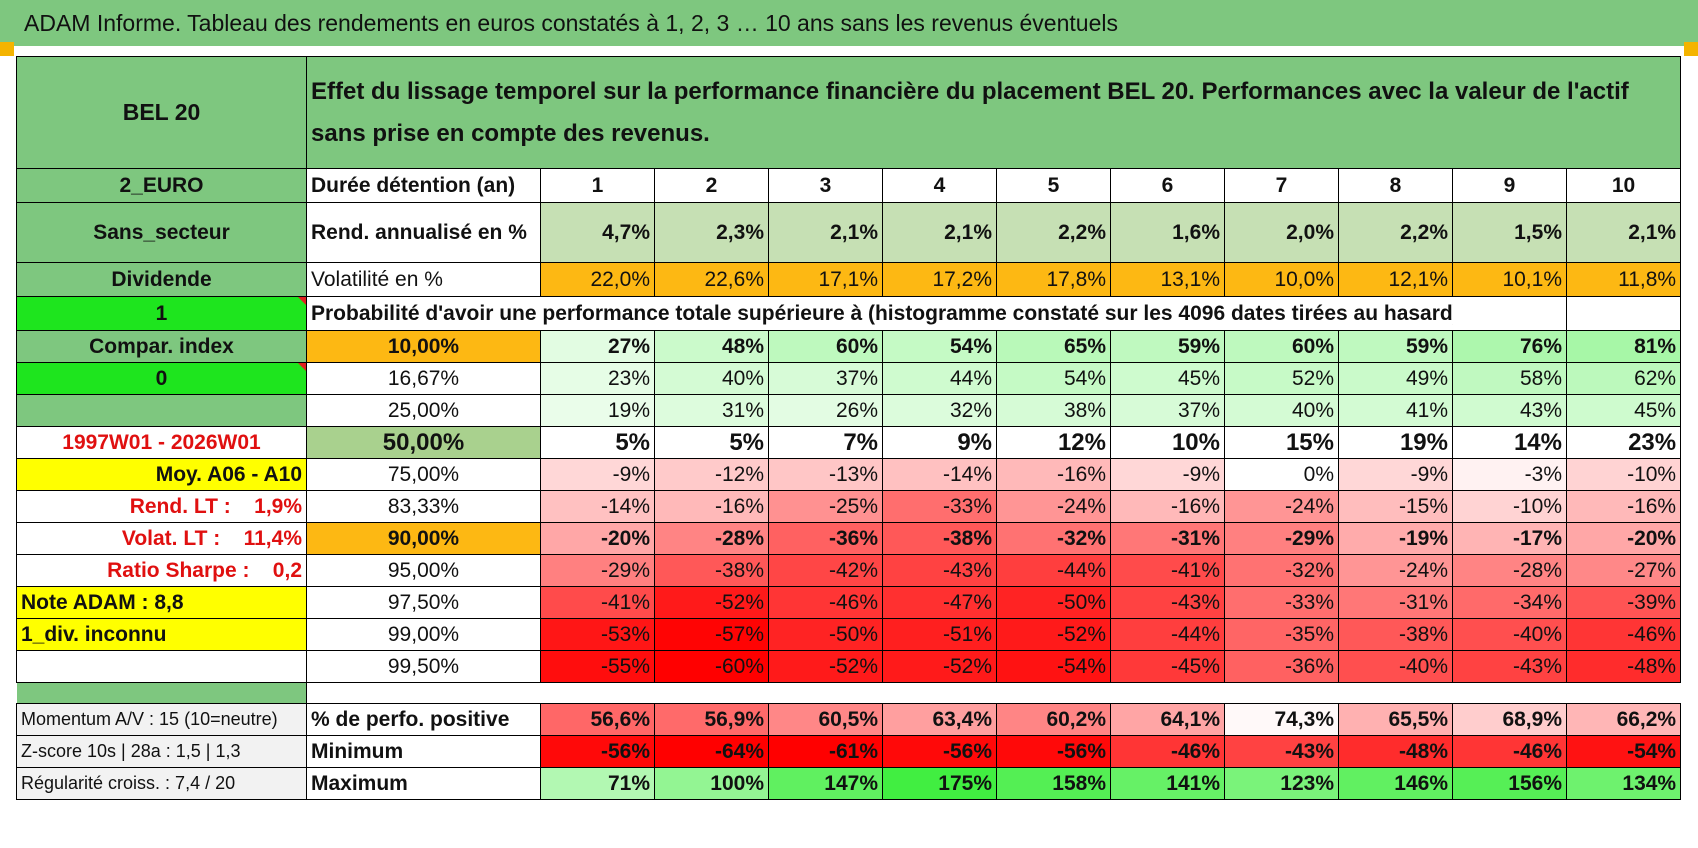 Image resolution: width=1698 pixels, height=848 pixels. I want to click on min-value-2: -64%, so click(711, 751).